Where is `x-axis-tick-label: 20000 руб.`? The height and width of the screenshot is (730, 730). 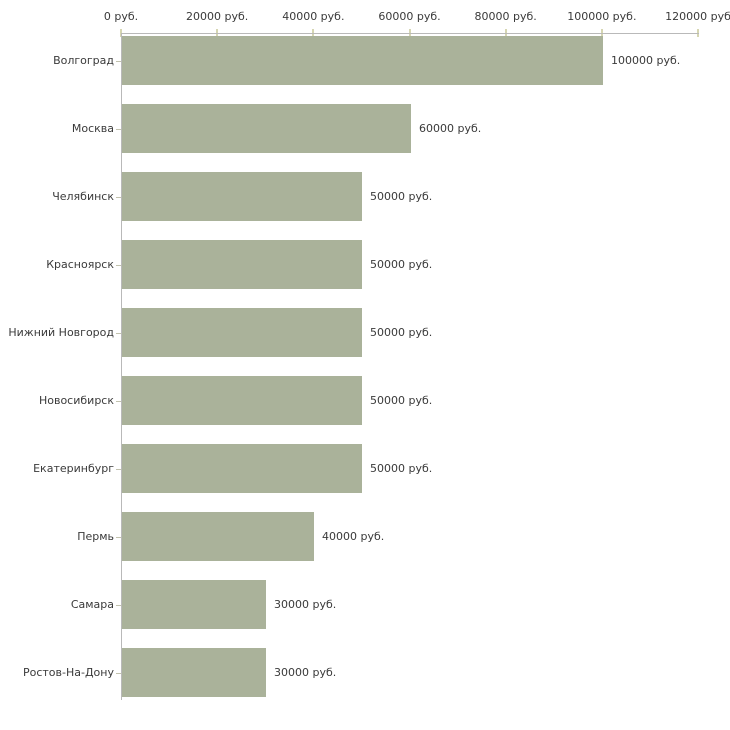
x-axis-tick-label: 20000 руб. is located at coordinates (217, 16).